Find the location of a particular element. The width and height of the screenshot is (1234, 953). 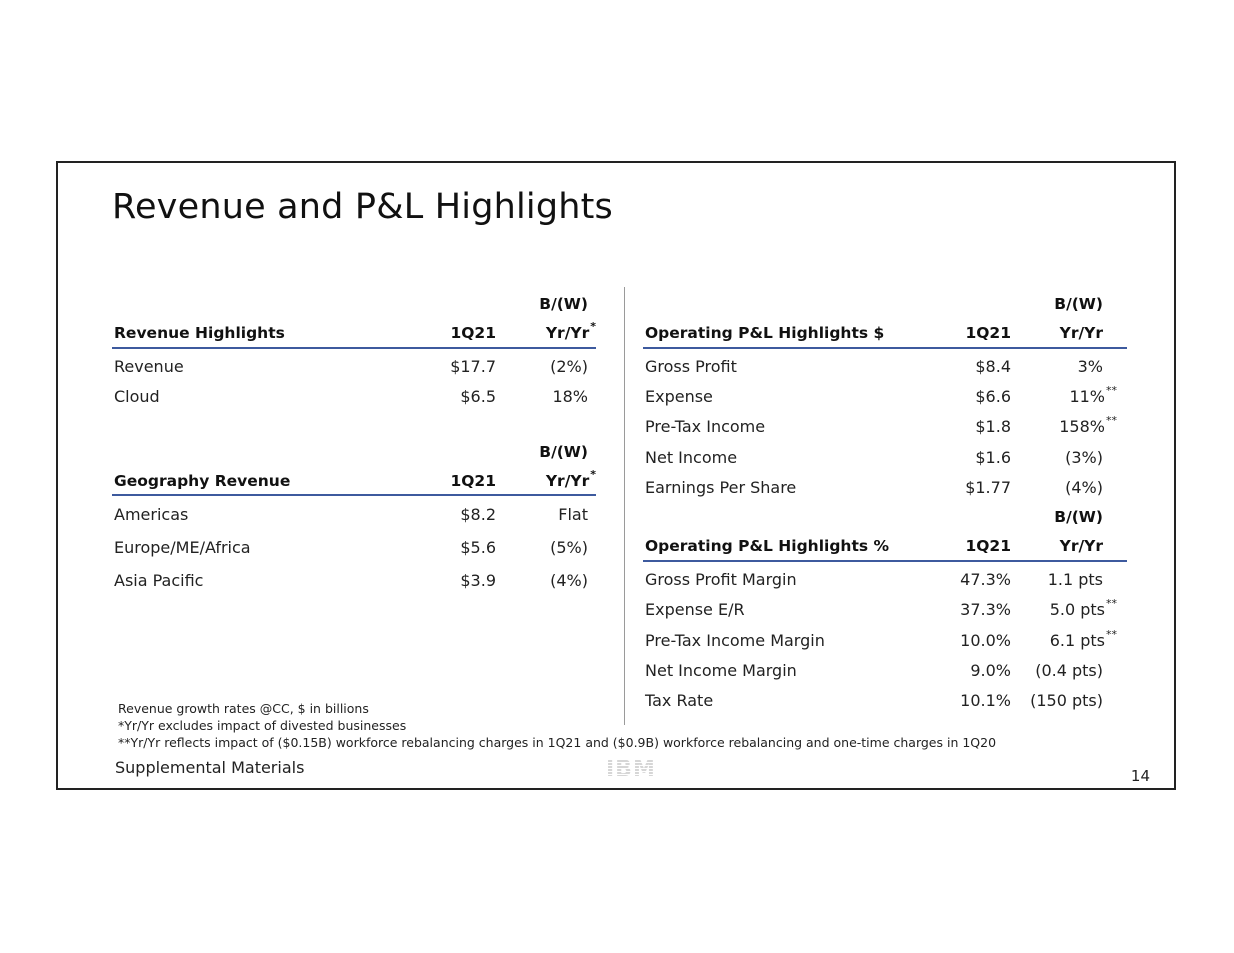

change-value: 11% is located at coordinates (1087, 396).